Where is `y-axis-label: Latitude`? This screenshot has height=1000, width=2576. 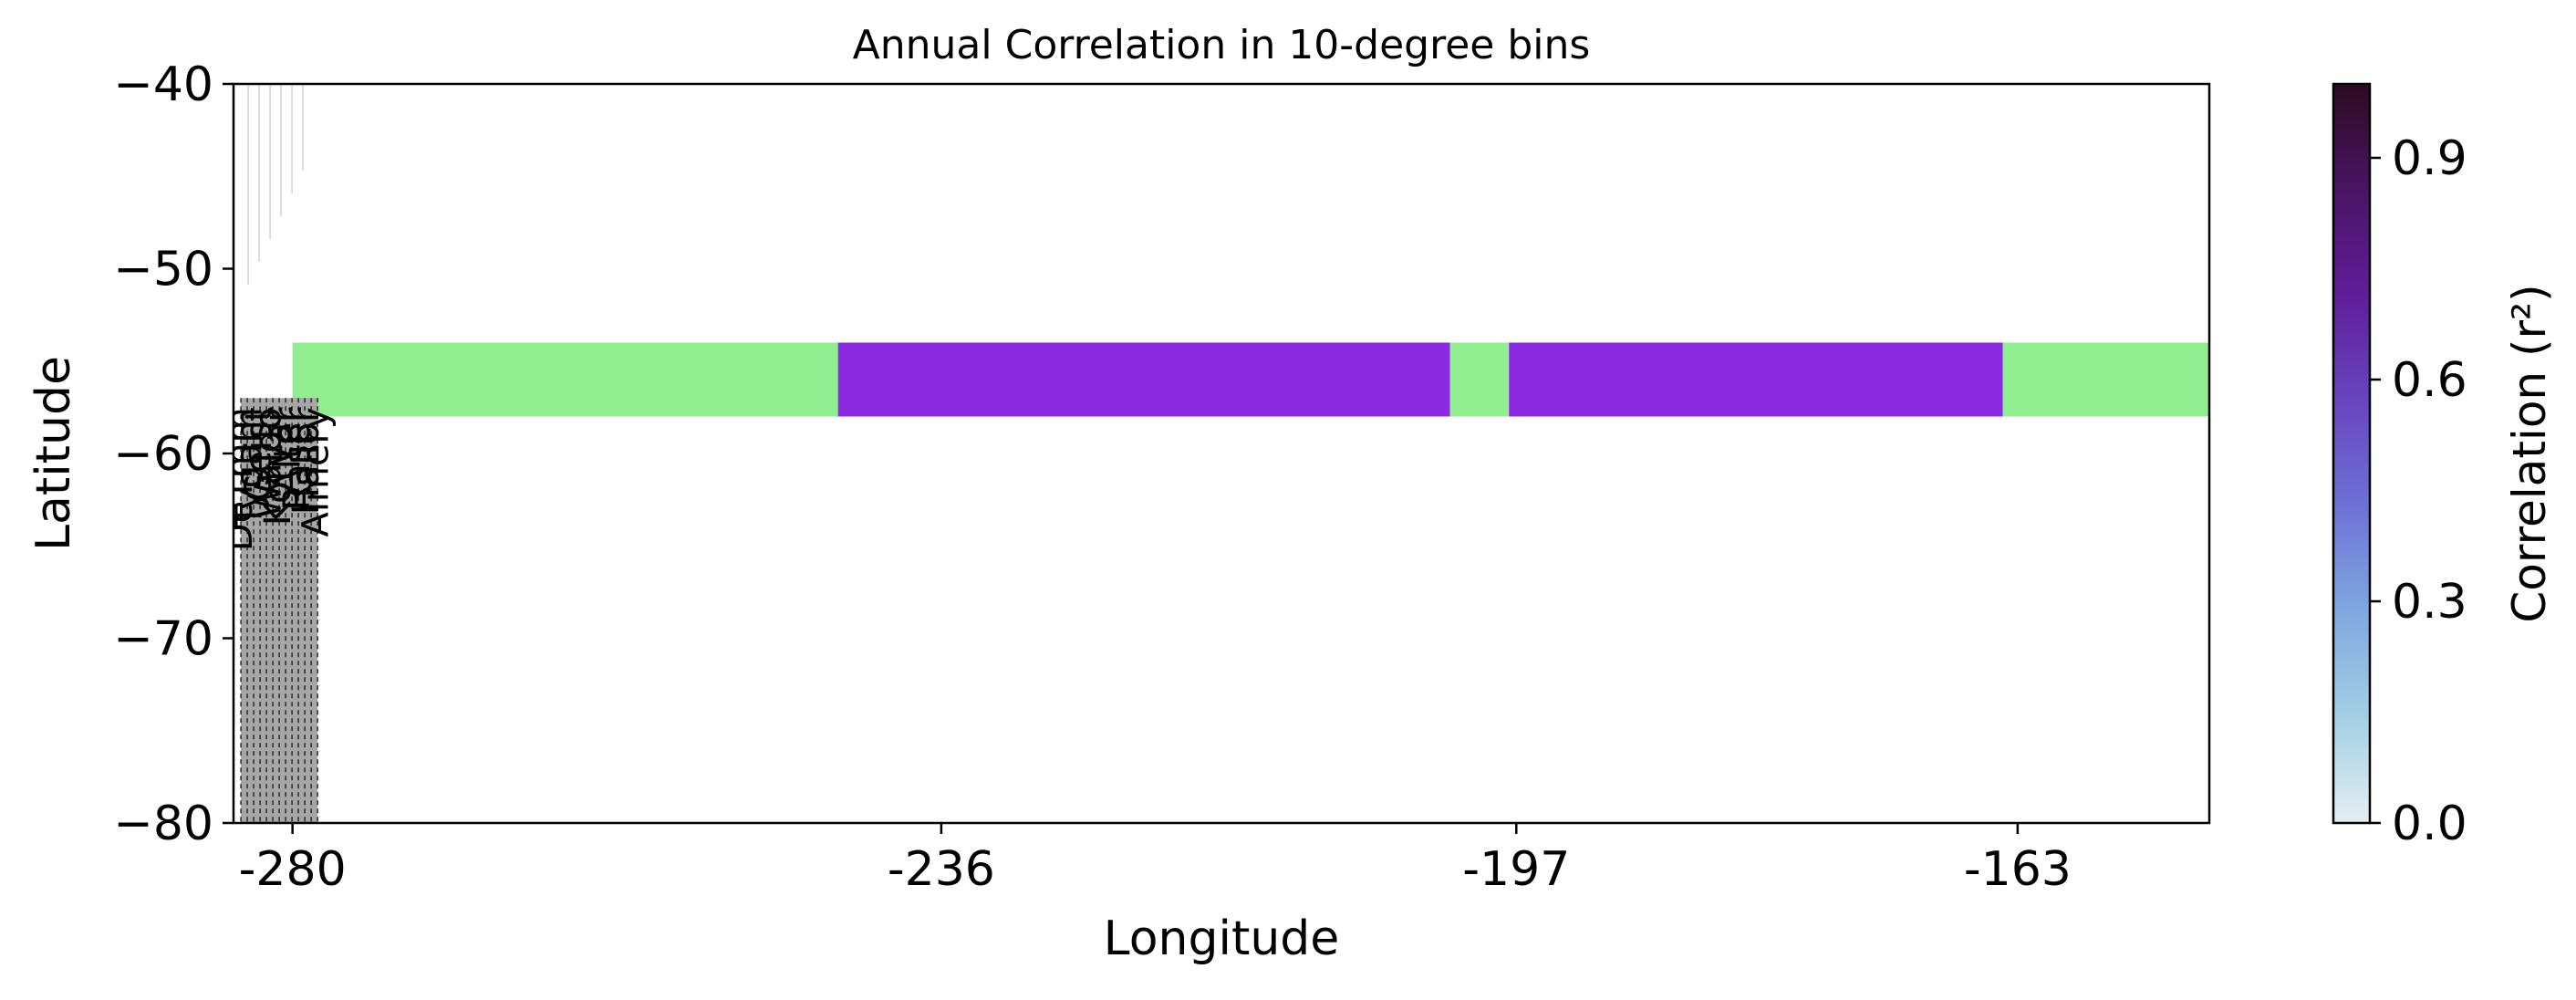 y-axis-label: Latitude is located at coordinates (53, 454).